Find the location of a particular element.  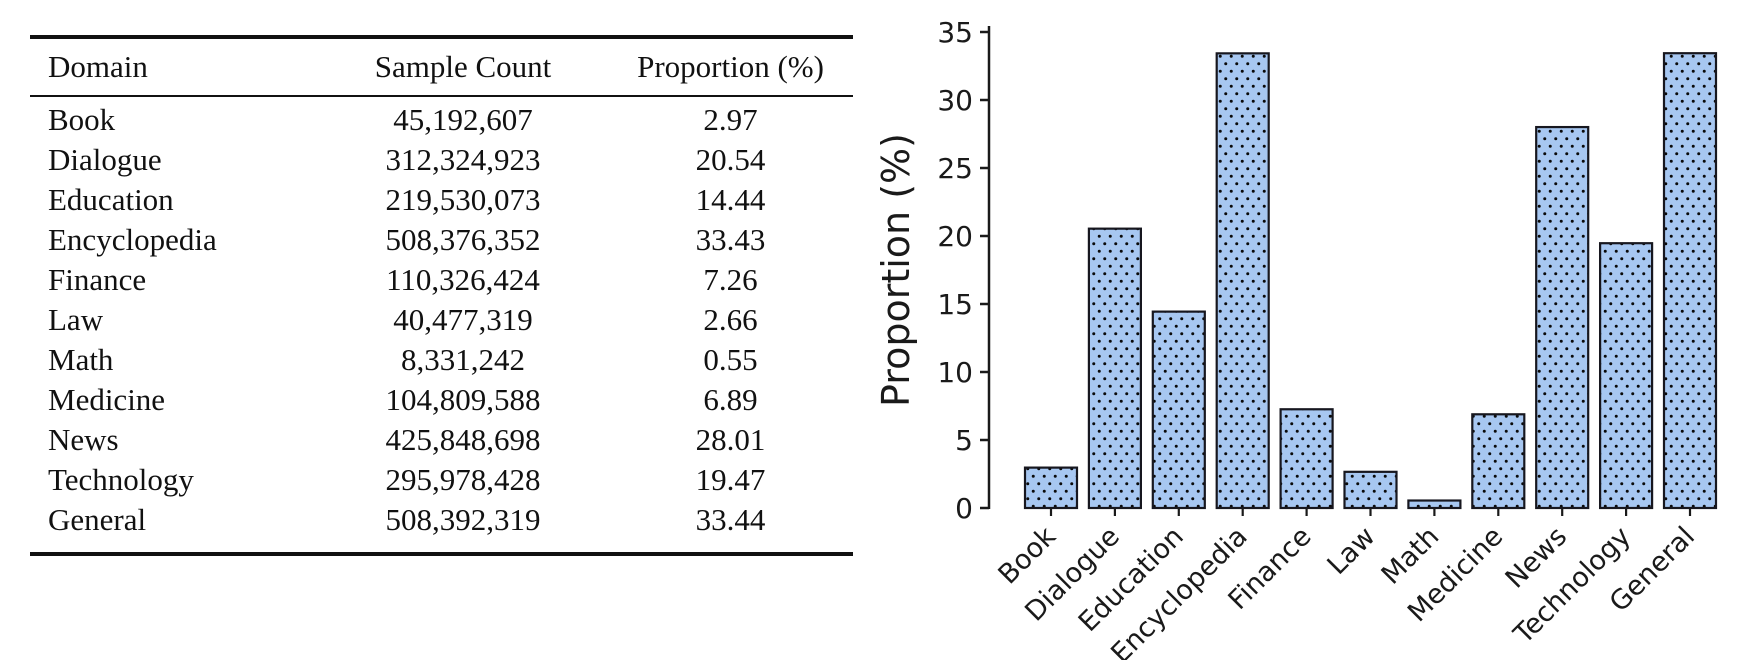

bar-technology is located at coordinates (1626, 376).